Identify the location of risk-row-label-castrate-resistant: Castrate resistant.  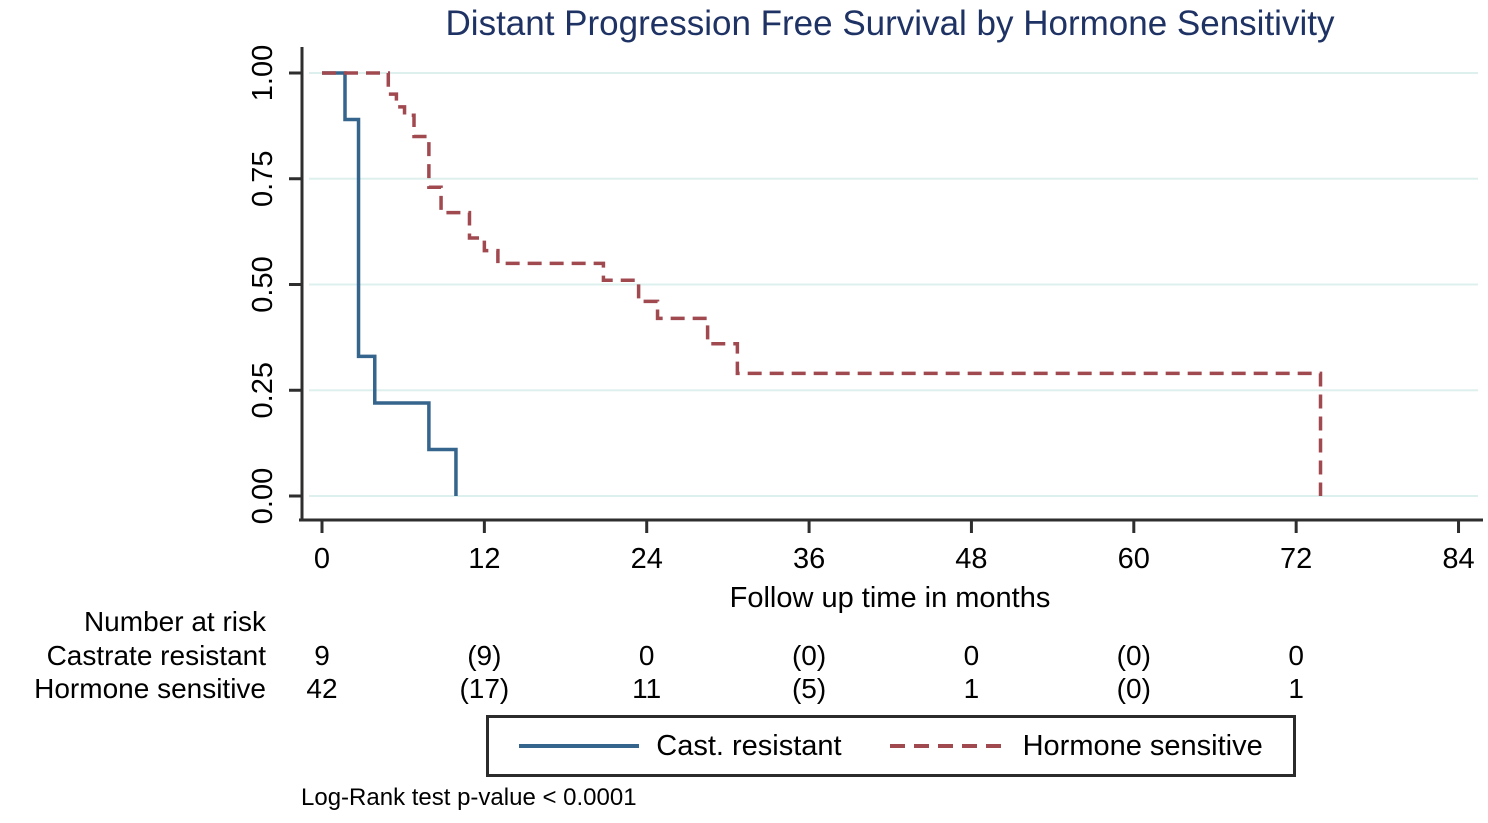
(156, 655).